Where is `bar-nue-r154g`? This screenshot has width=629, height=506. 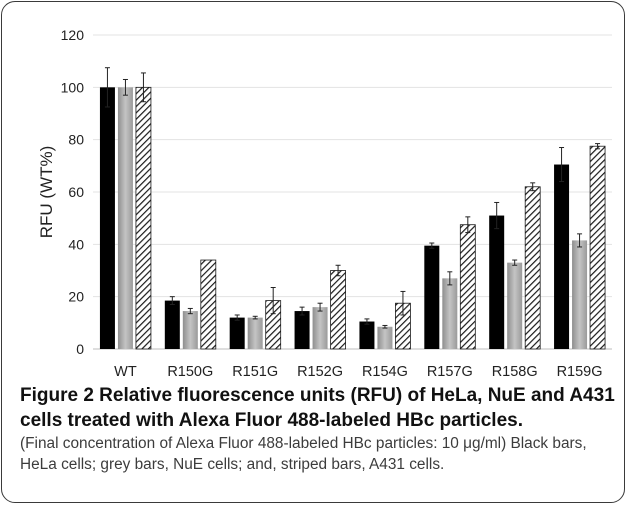
bar-nue-r154g is located at coordinates (385, 337).